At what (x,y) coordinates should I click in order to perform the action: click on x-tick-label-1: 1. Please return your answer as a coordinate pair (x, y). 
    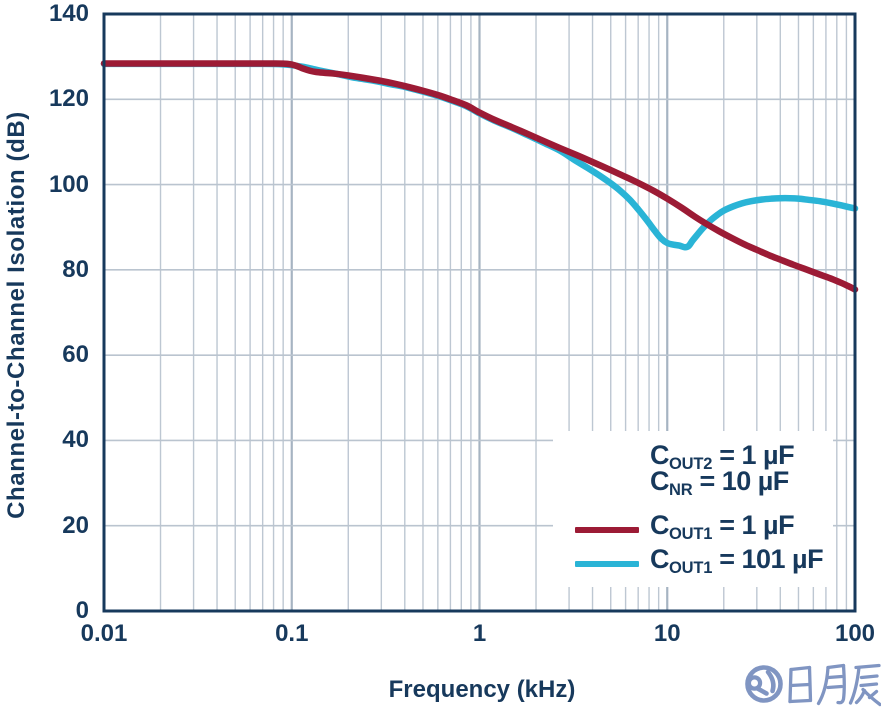
    Looking at the image, I should click on (479, 633).